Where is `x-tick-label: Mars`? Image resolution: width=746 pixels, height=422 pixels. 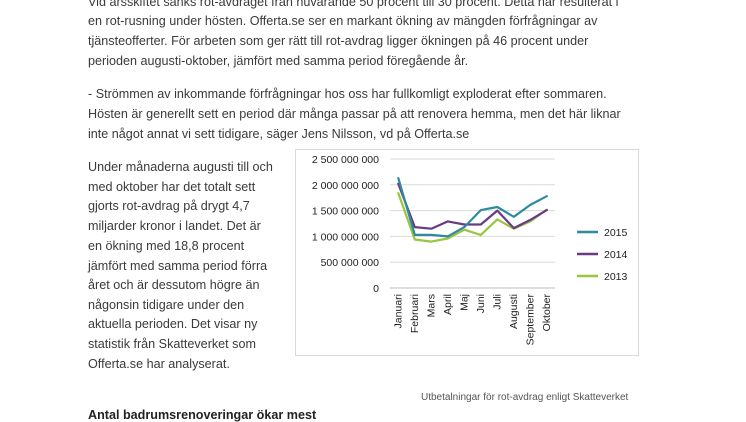
x-tick-label: Mars is located at coordinates (431, 305).